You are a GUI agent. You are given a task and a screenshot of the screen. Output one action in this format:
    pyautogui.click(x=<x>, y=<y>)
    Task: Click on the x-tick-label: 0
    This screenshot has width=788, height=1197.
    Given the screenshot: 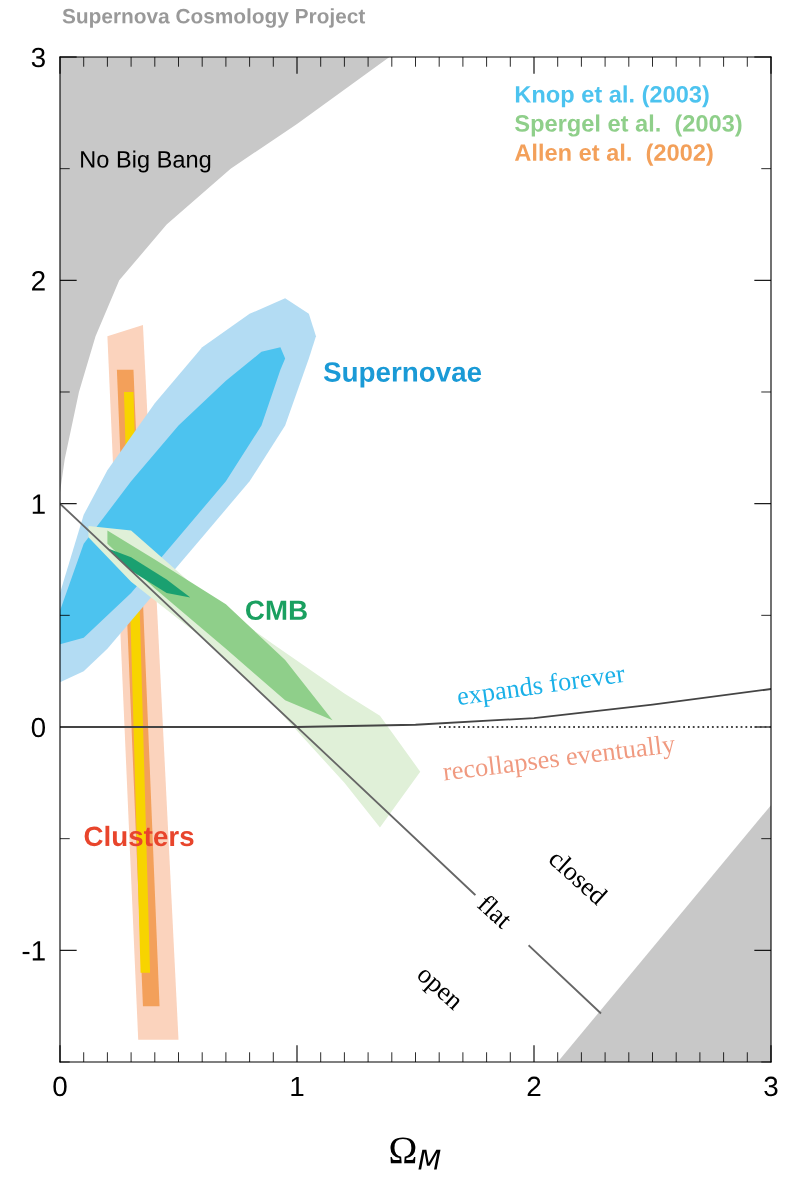 What is the action you would take?
    pyautogui.click(x=60, y=1086)
    